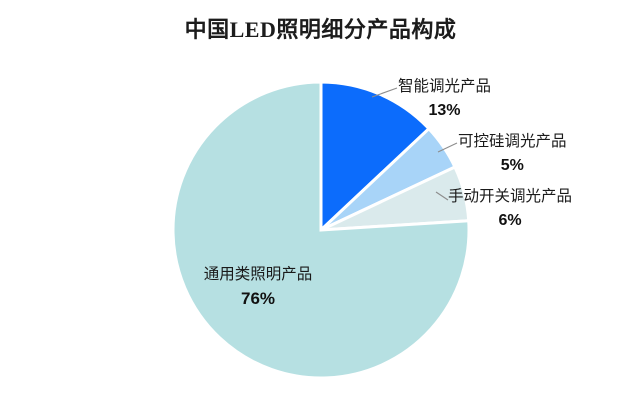 The width and height of the screenshot is (641, 417). I want to click on callout-label-general-lighting: 通用类照明产品, so click(258, 274).